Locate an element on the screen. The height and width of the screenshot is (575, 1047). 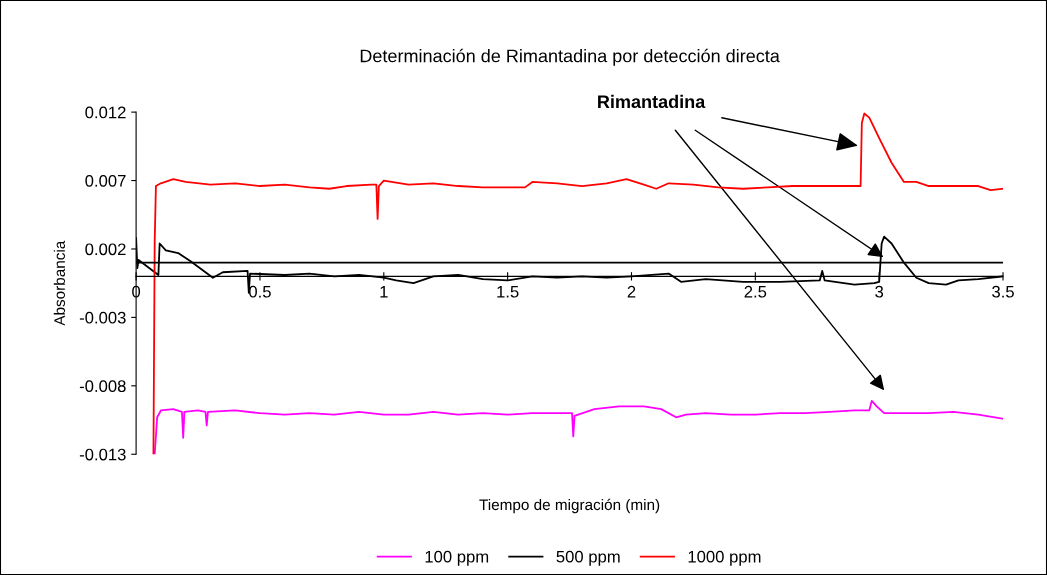
chart-title: Determinación de Rimantadina por detección directa is located at coordinates (570, 57).